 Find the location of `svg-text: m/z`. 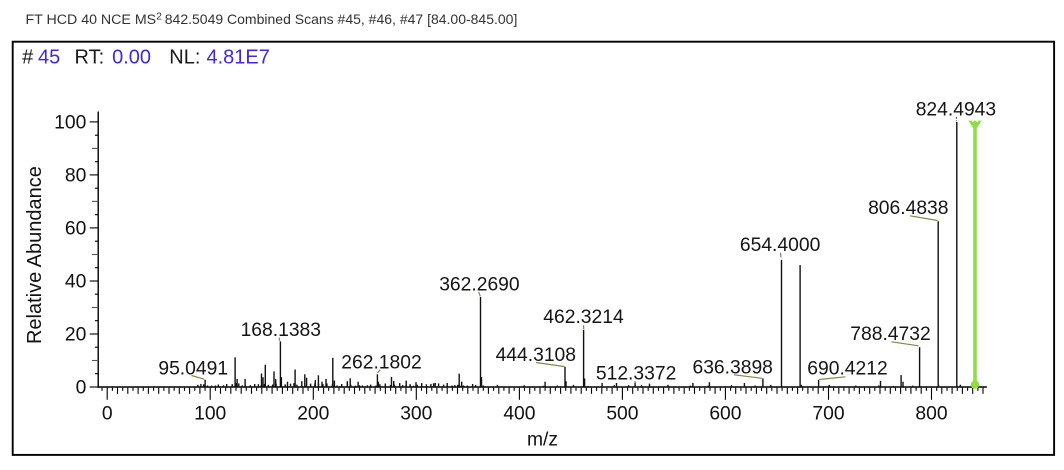

svg-text: m/z is located at coordinates (542, 439).